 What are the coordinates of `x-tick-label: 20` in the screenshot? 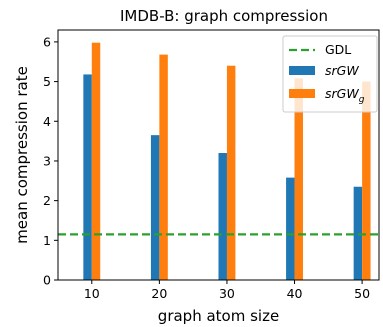 It's located at (159, 293).